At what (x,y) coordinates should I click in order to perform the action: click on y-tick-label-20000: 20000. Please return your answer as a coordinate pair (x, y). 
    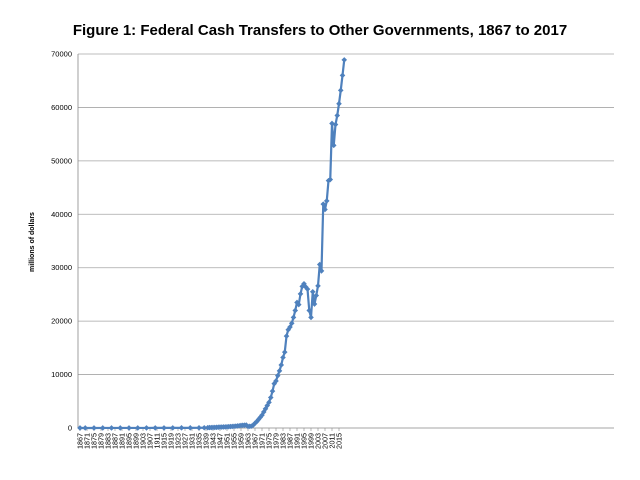
    Looking at the image, I should click on (61, 321).